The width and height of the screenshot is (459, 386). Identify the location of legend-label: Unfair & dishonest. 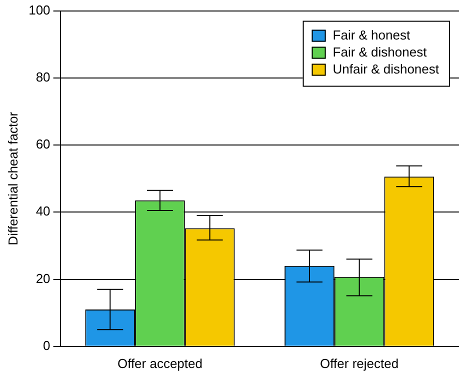
(386, 68).